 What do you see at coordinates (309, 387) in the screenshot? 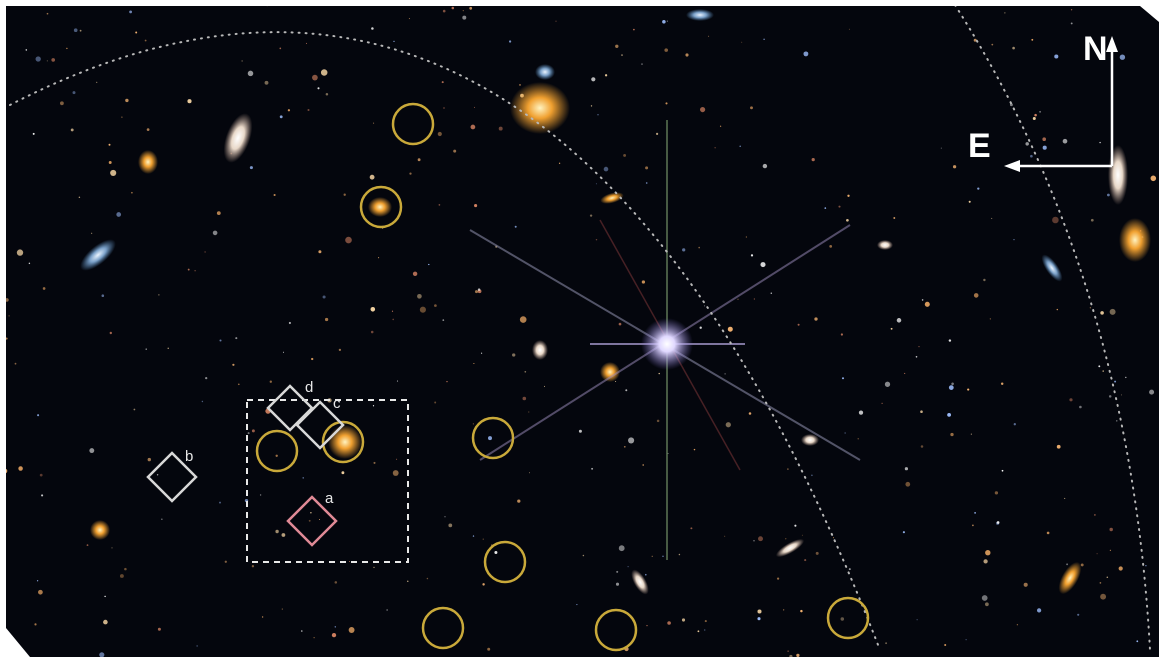
I see `marker-label: d` at bounding box center [309, 387].